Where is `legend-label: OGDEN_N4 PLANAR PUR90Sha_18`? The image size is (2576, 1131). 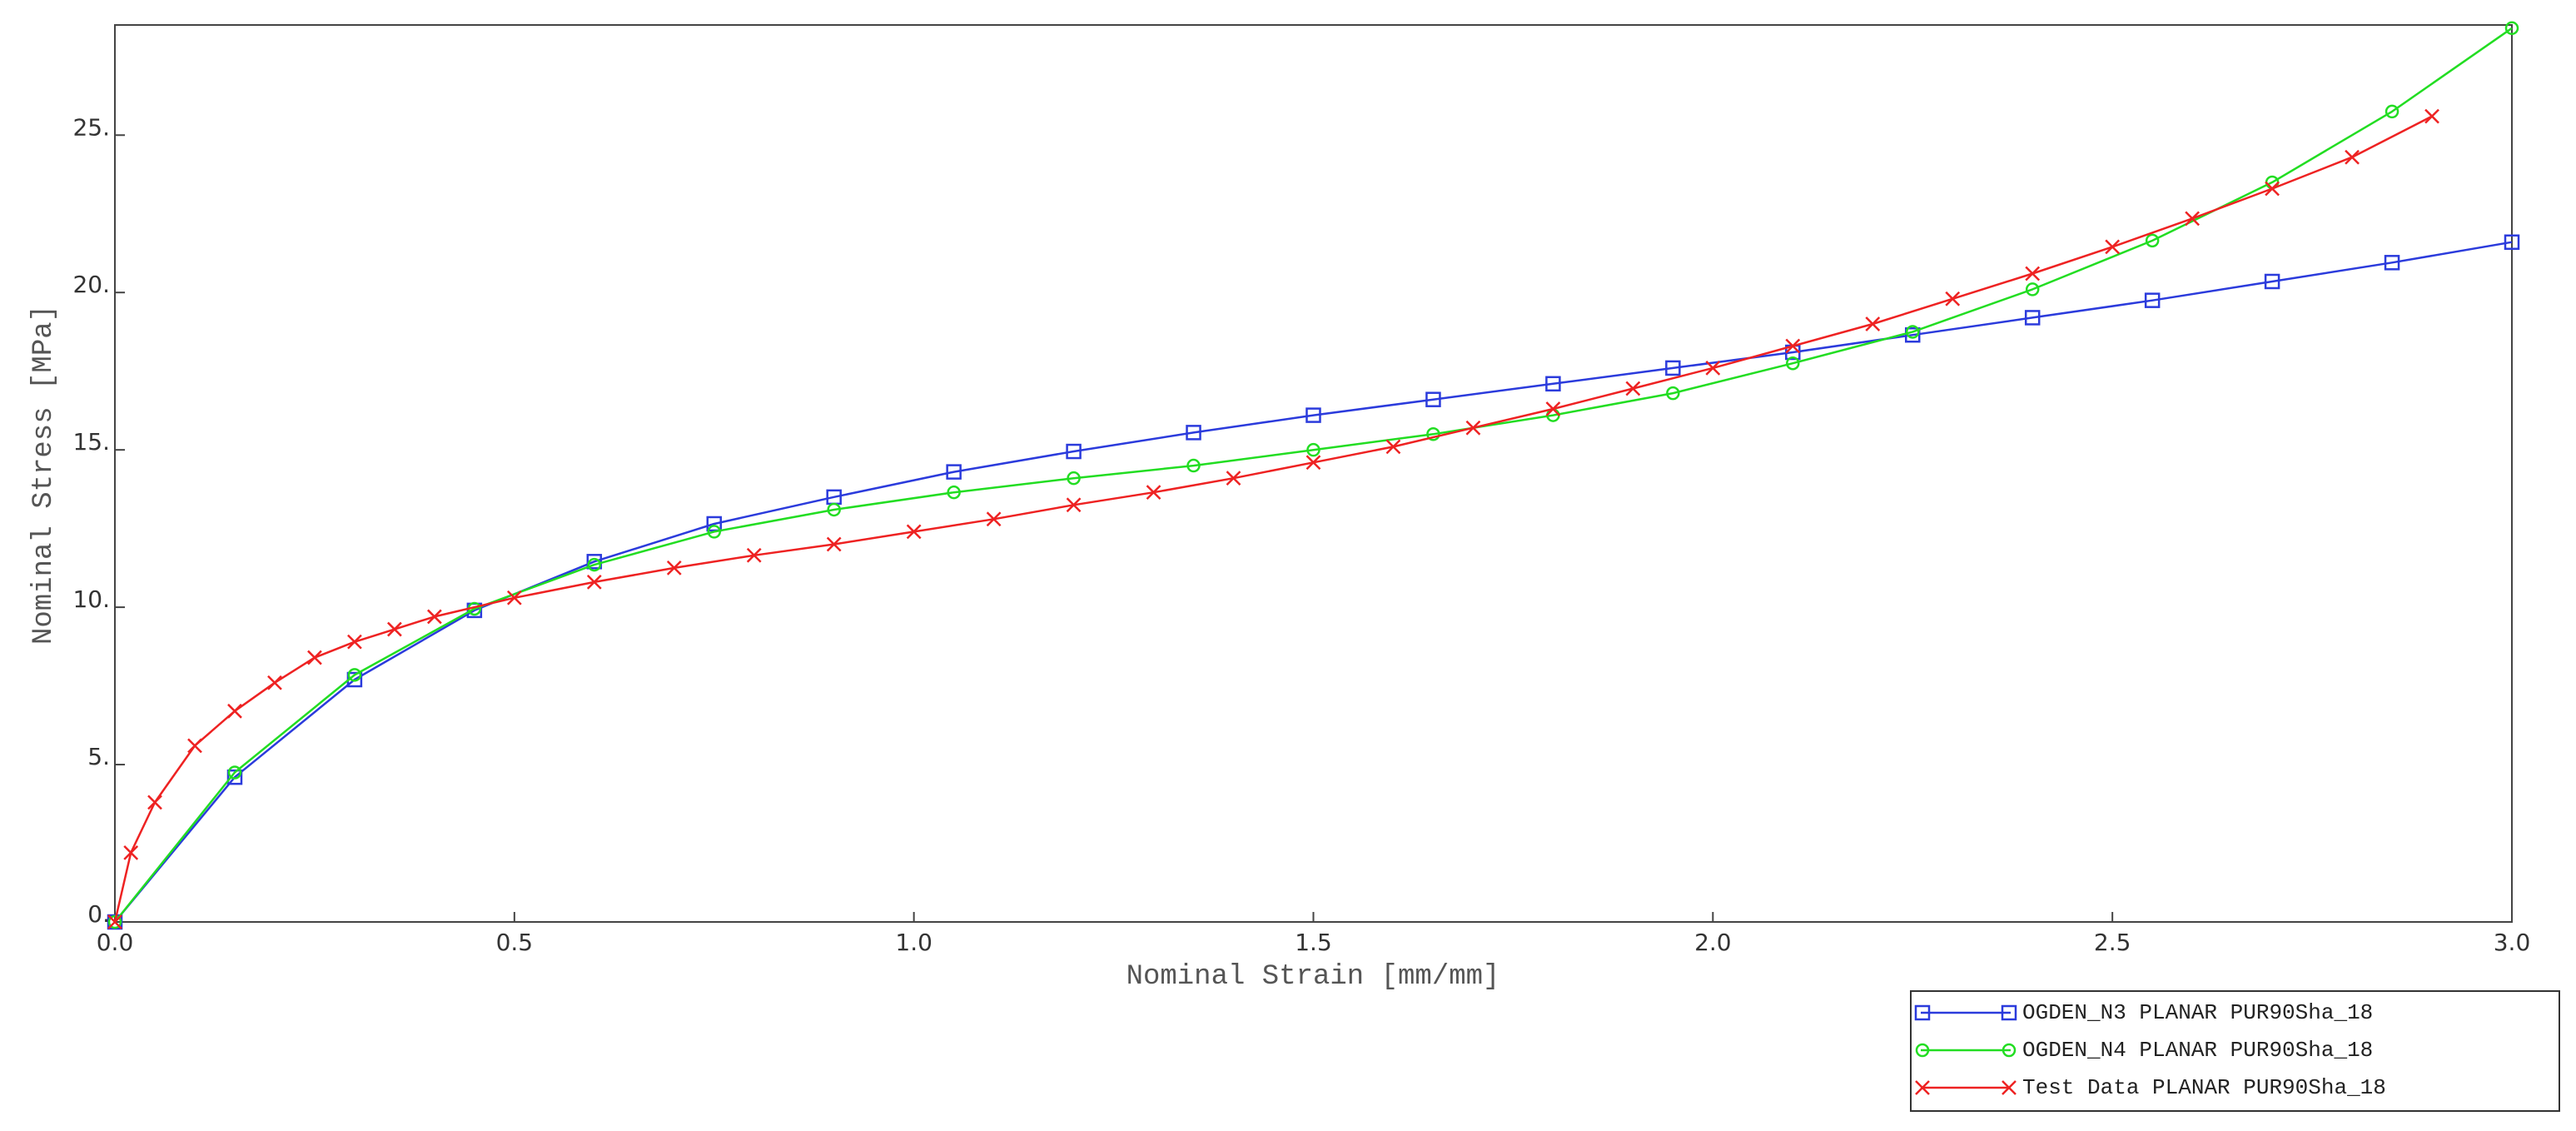 legend-label: OGDEN_N4 PLANAR PUR90Sha_18 is located at coordinates (2197, 1050).